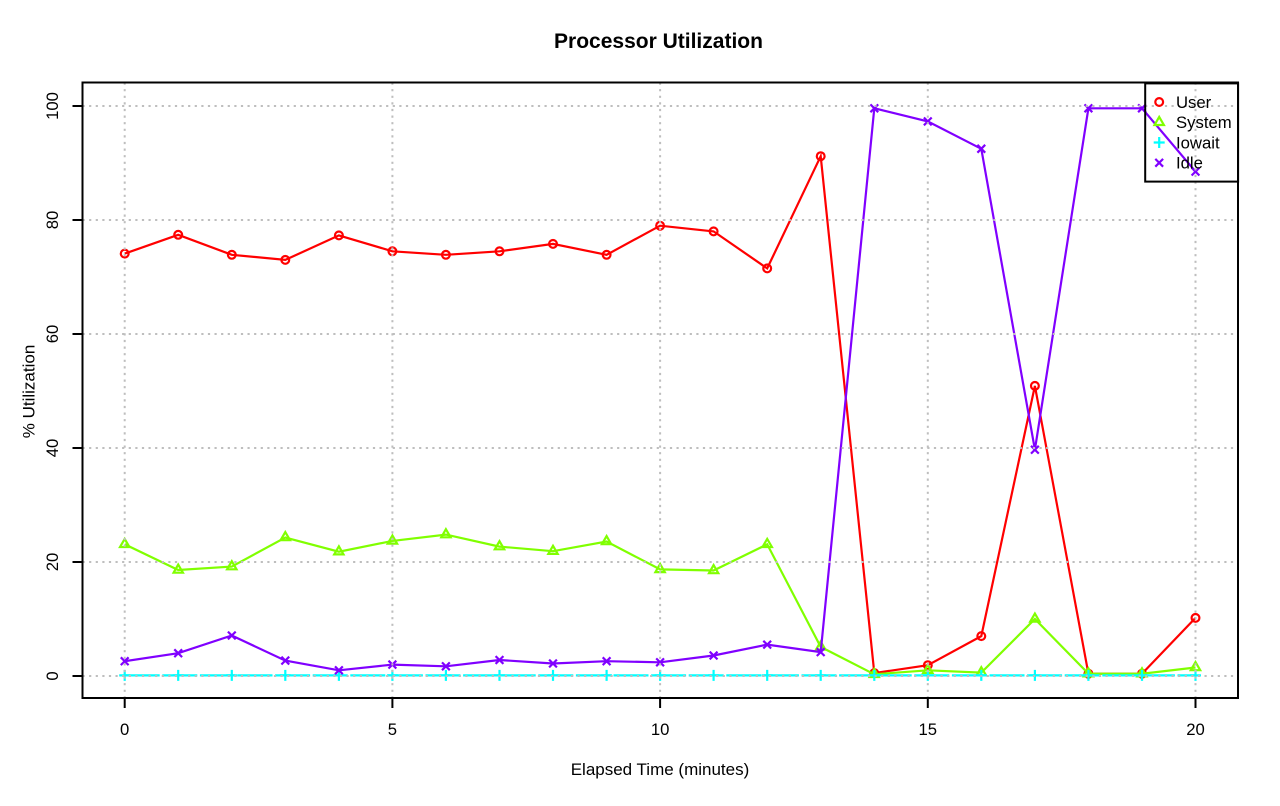 The width and height of the screenshot is (1280, 806). What do you see at coordinates (52, 448) in the screenshot?
I see `svg-text: 40` at bounding box center [52, 448].